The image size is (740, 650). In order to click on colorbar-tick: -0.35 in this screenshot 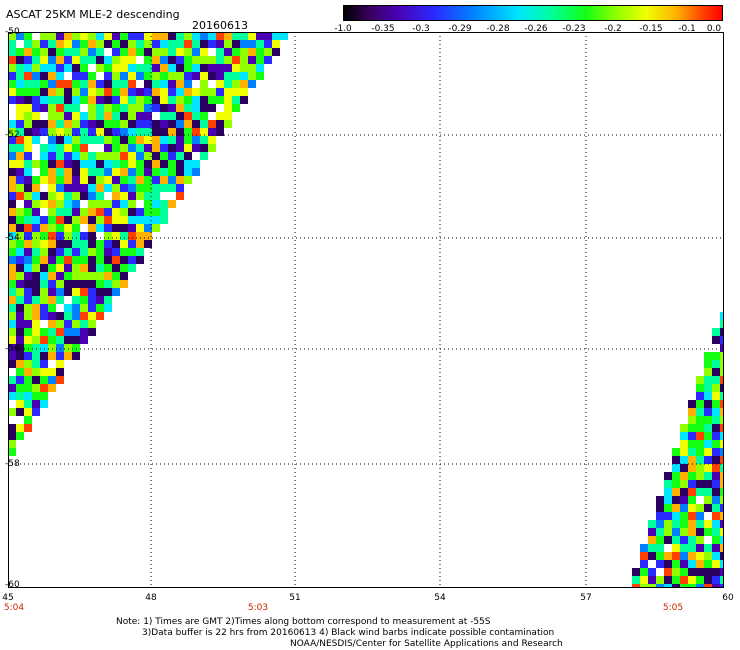, I will do `click(383, 29)`.